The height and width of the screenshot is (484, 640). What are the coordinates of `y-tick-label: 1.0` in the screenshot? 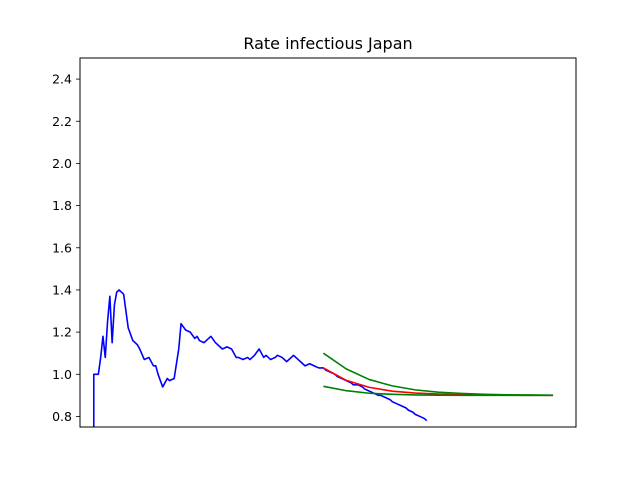 It's located at (62, 374).